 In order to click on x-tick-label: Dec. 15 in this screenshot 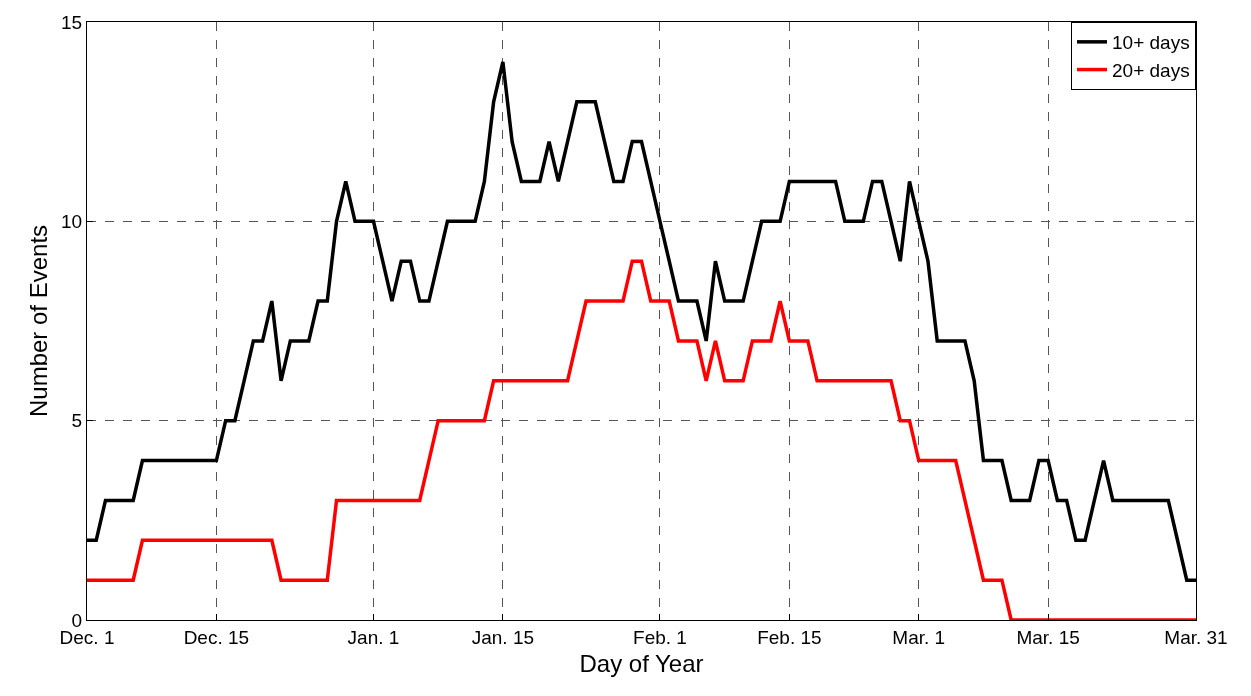, I will do `click(216, 637)`.